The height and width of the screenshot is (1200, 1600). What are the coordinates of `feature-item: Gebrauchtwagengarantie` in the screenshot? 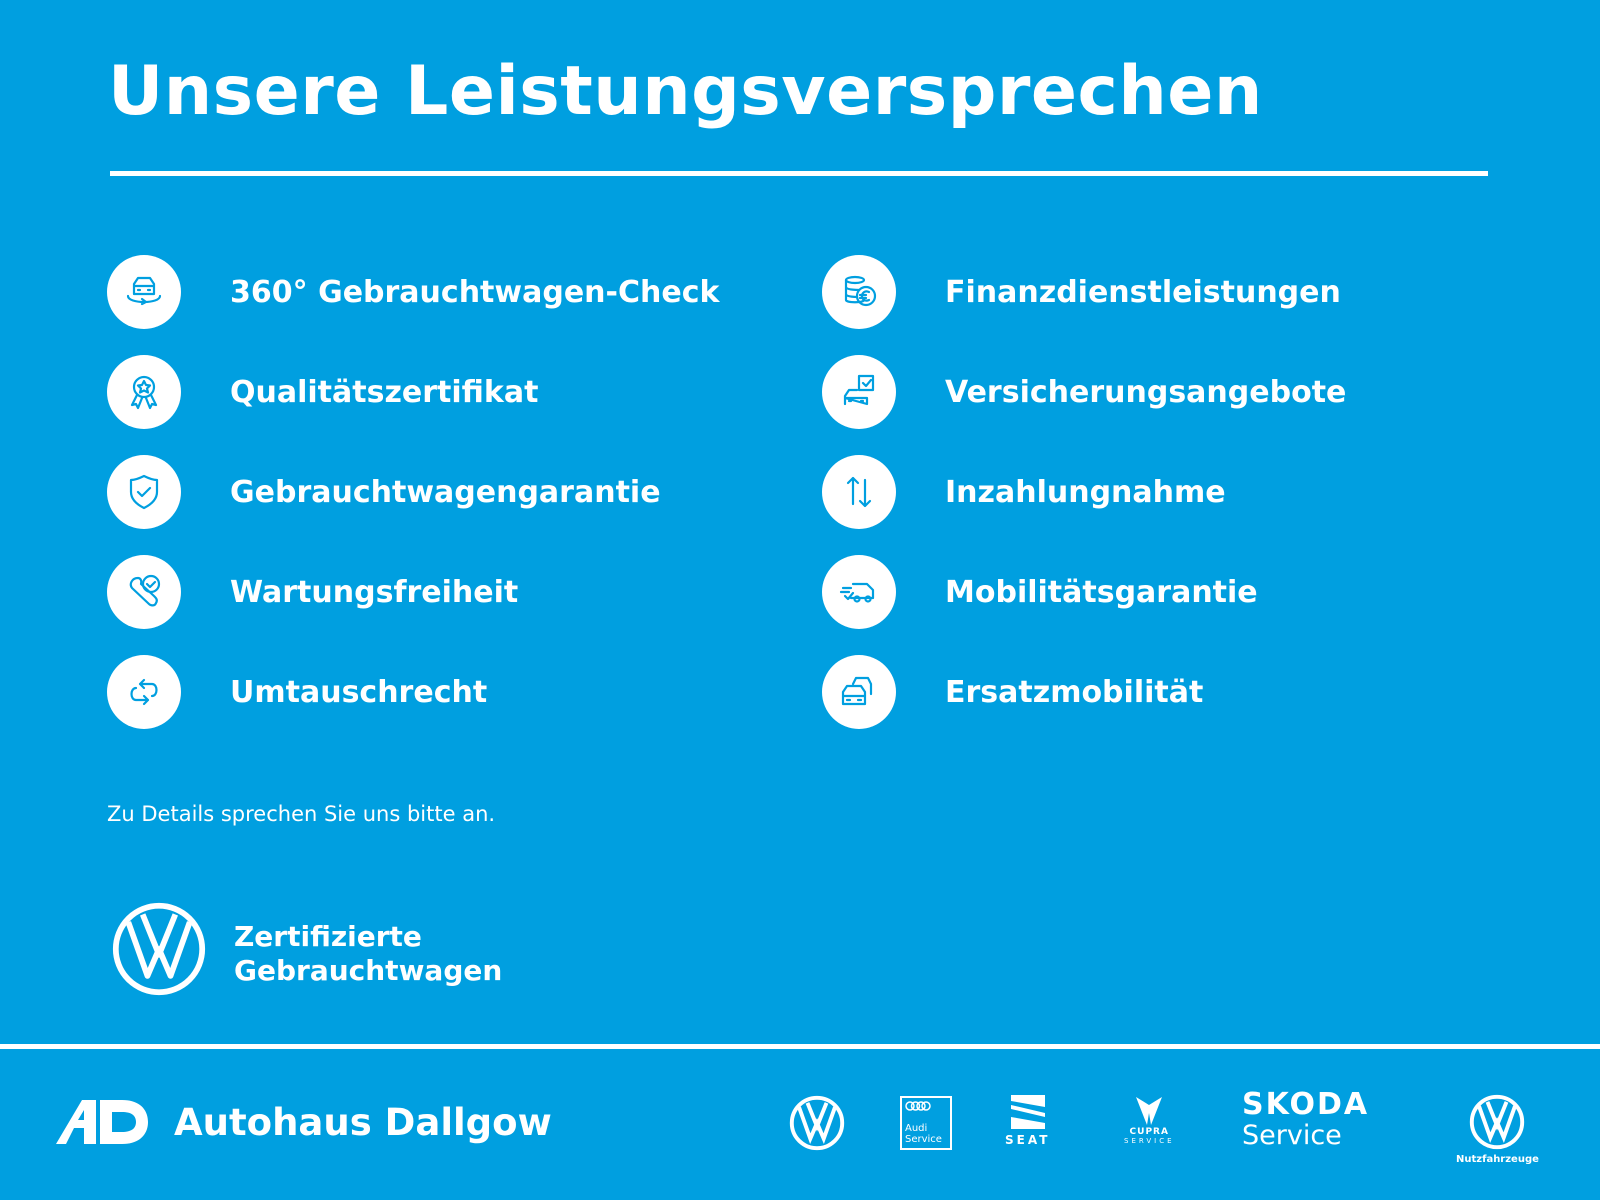 It's located at (384, 492).